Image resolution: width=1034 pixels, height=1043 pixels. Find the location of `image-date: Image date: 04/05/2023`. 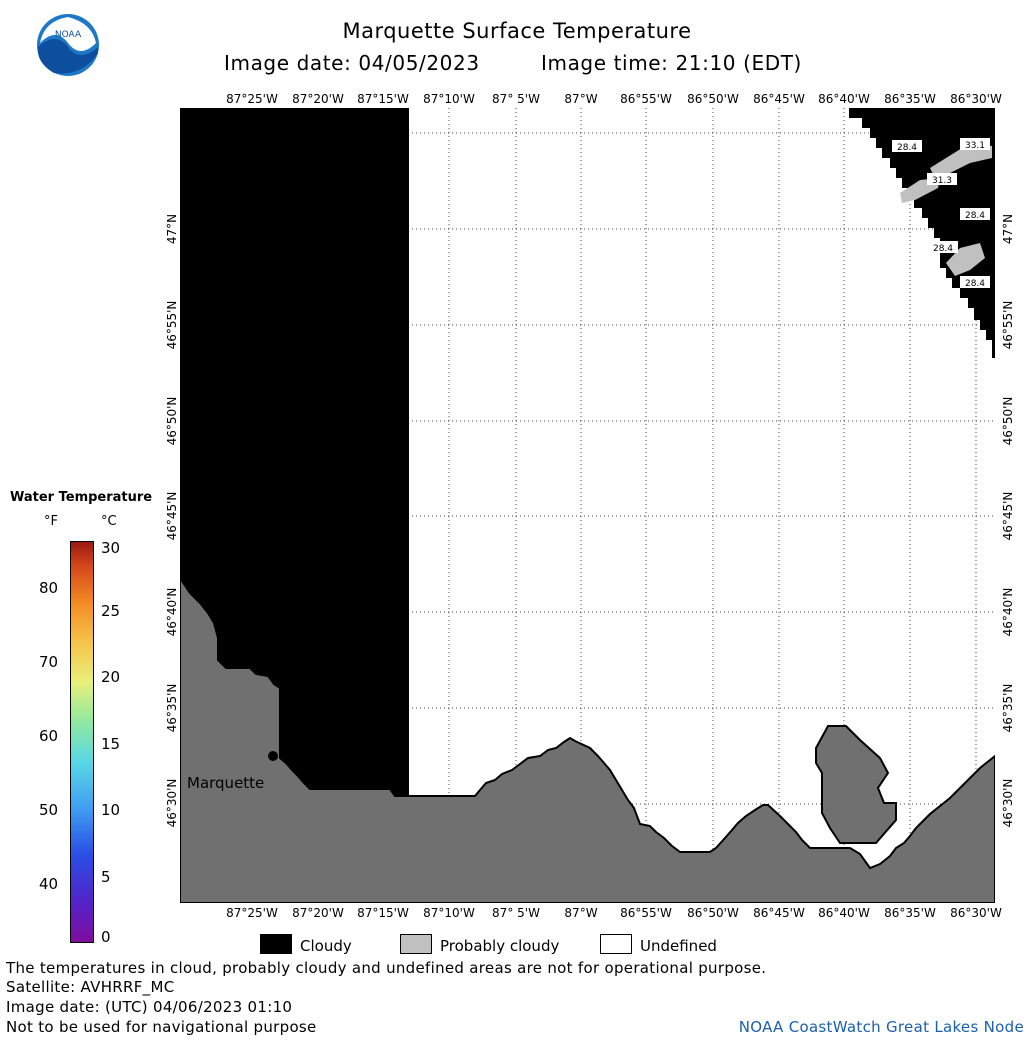

image-date: Image date: 04/05/2023 is located at coordinates (352, 63).